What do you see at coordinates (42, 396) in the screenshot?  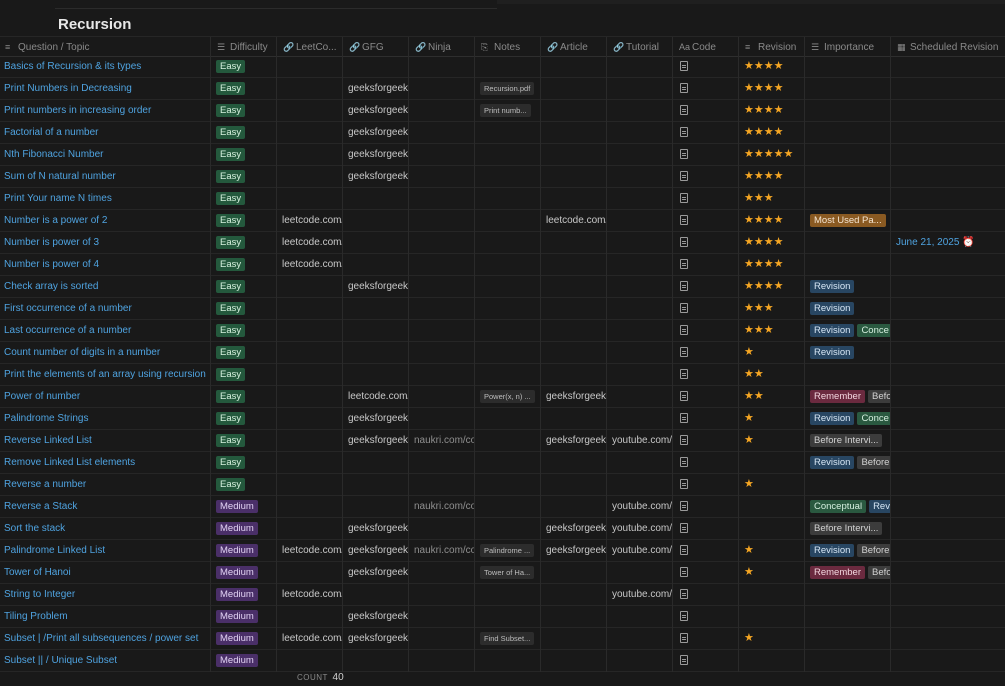 I see `question-link: Power of number` at bounding box center [42, 396].